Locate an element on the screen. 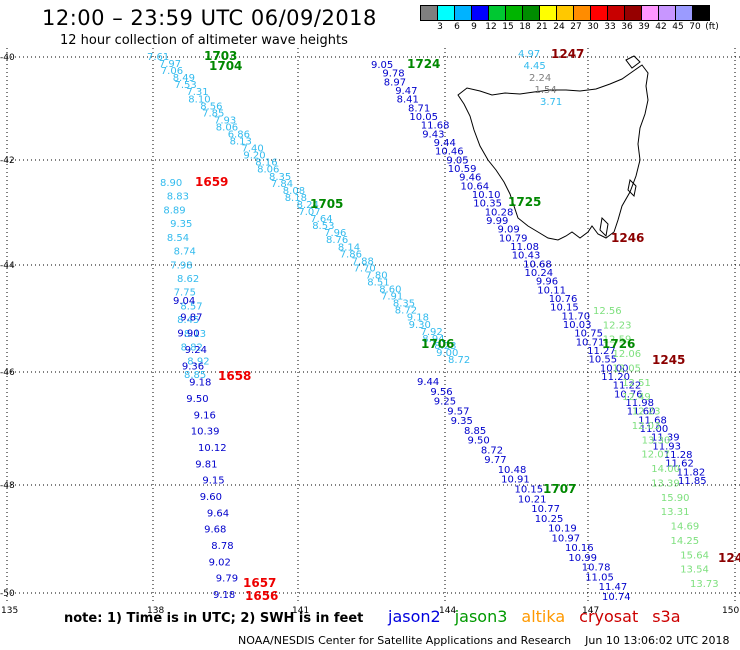  wave-height-value: 11.22 is located at coordinates (627, 386).